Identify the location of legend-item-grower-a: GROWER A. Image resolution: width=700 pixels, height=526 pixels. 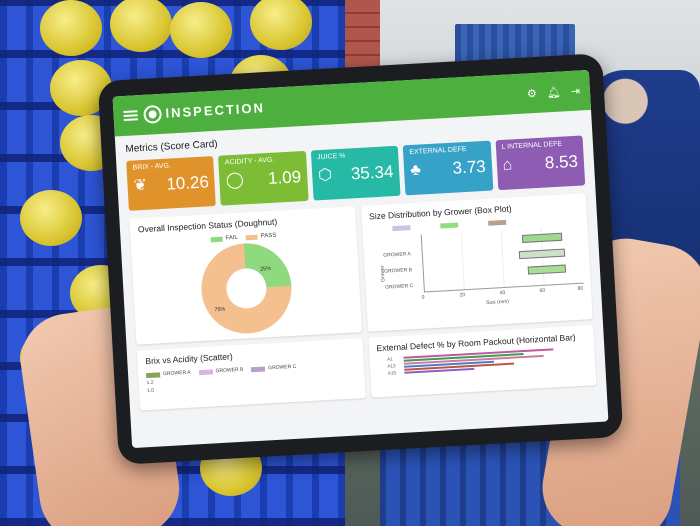
(168, 374).